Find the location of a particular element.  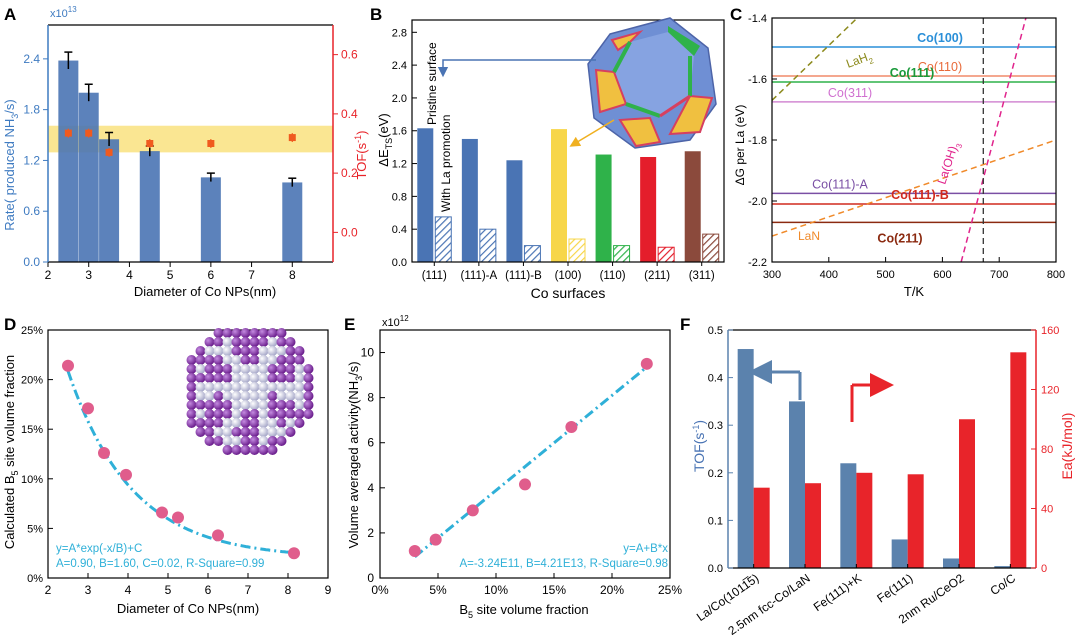

x-tick-label: 25% is located at coordinates (670, 590).